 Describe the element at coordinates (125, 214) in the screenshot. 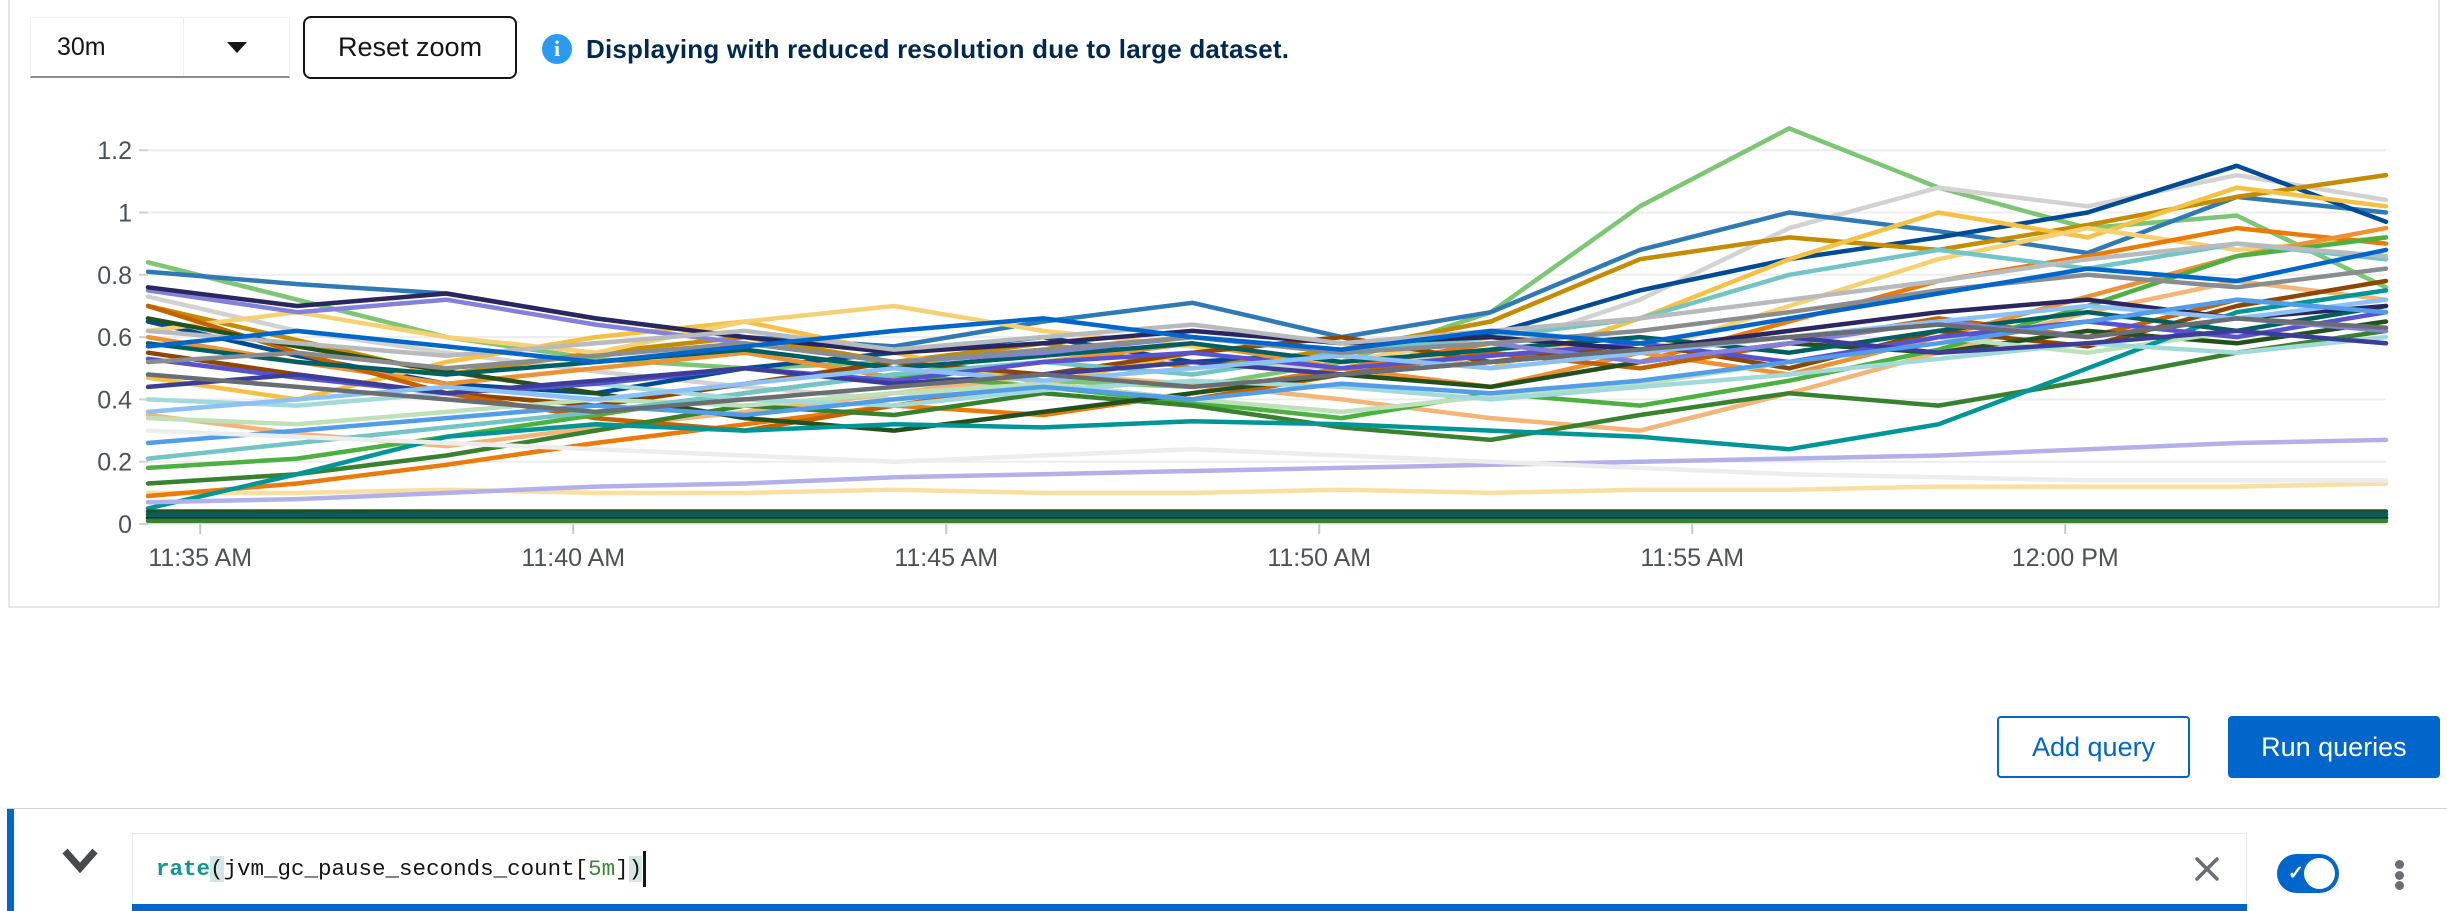

I see `svg-text: 1` at that location.